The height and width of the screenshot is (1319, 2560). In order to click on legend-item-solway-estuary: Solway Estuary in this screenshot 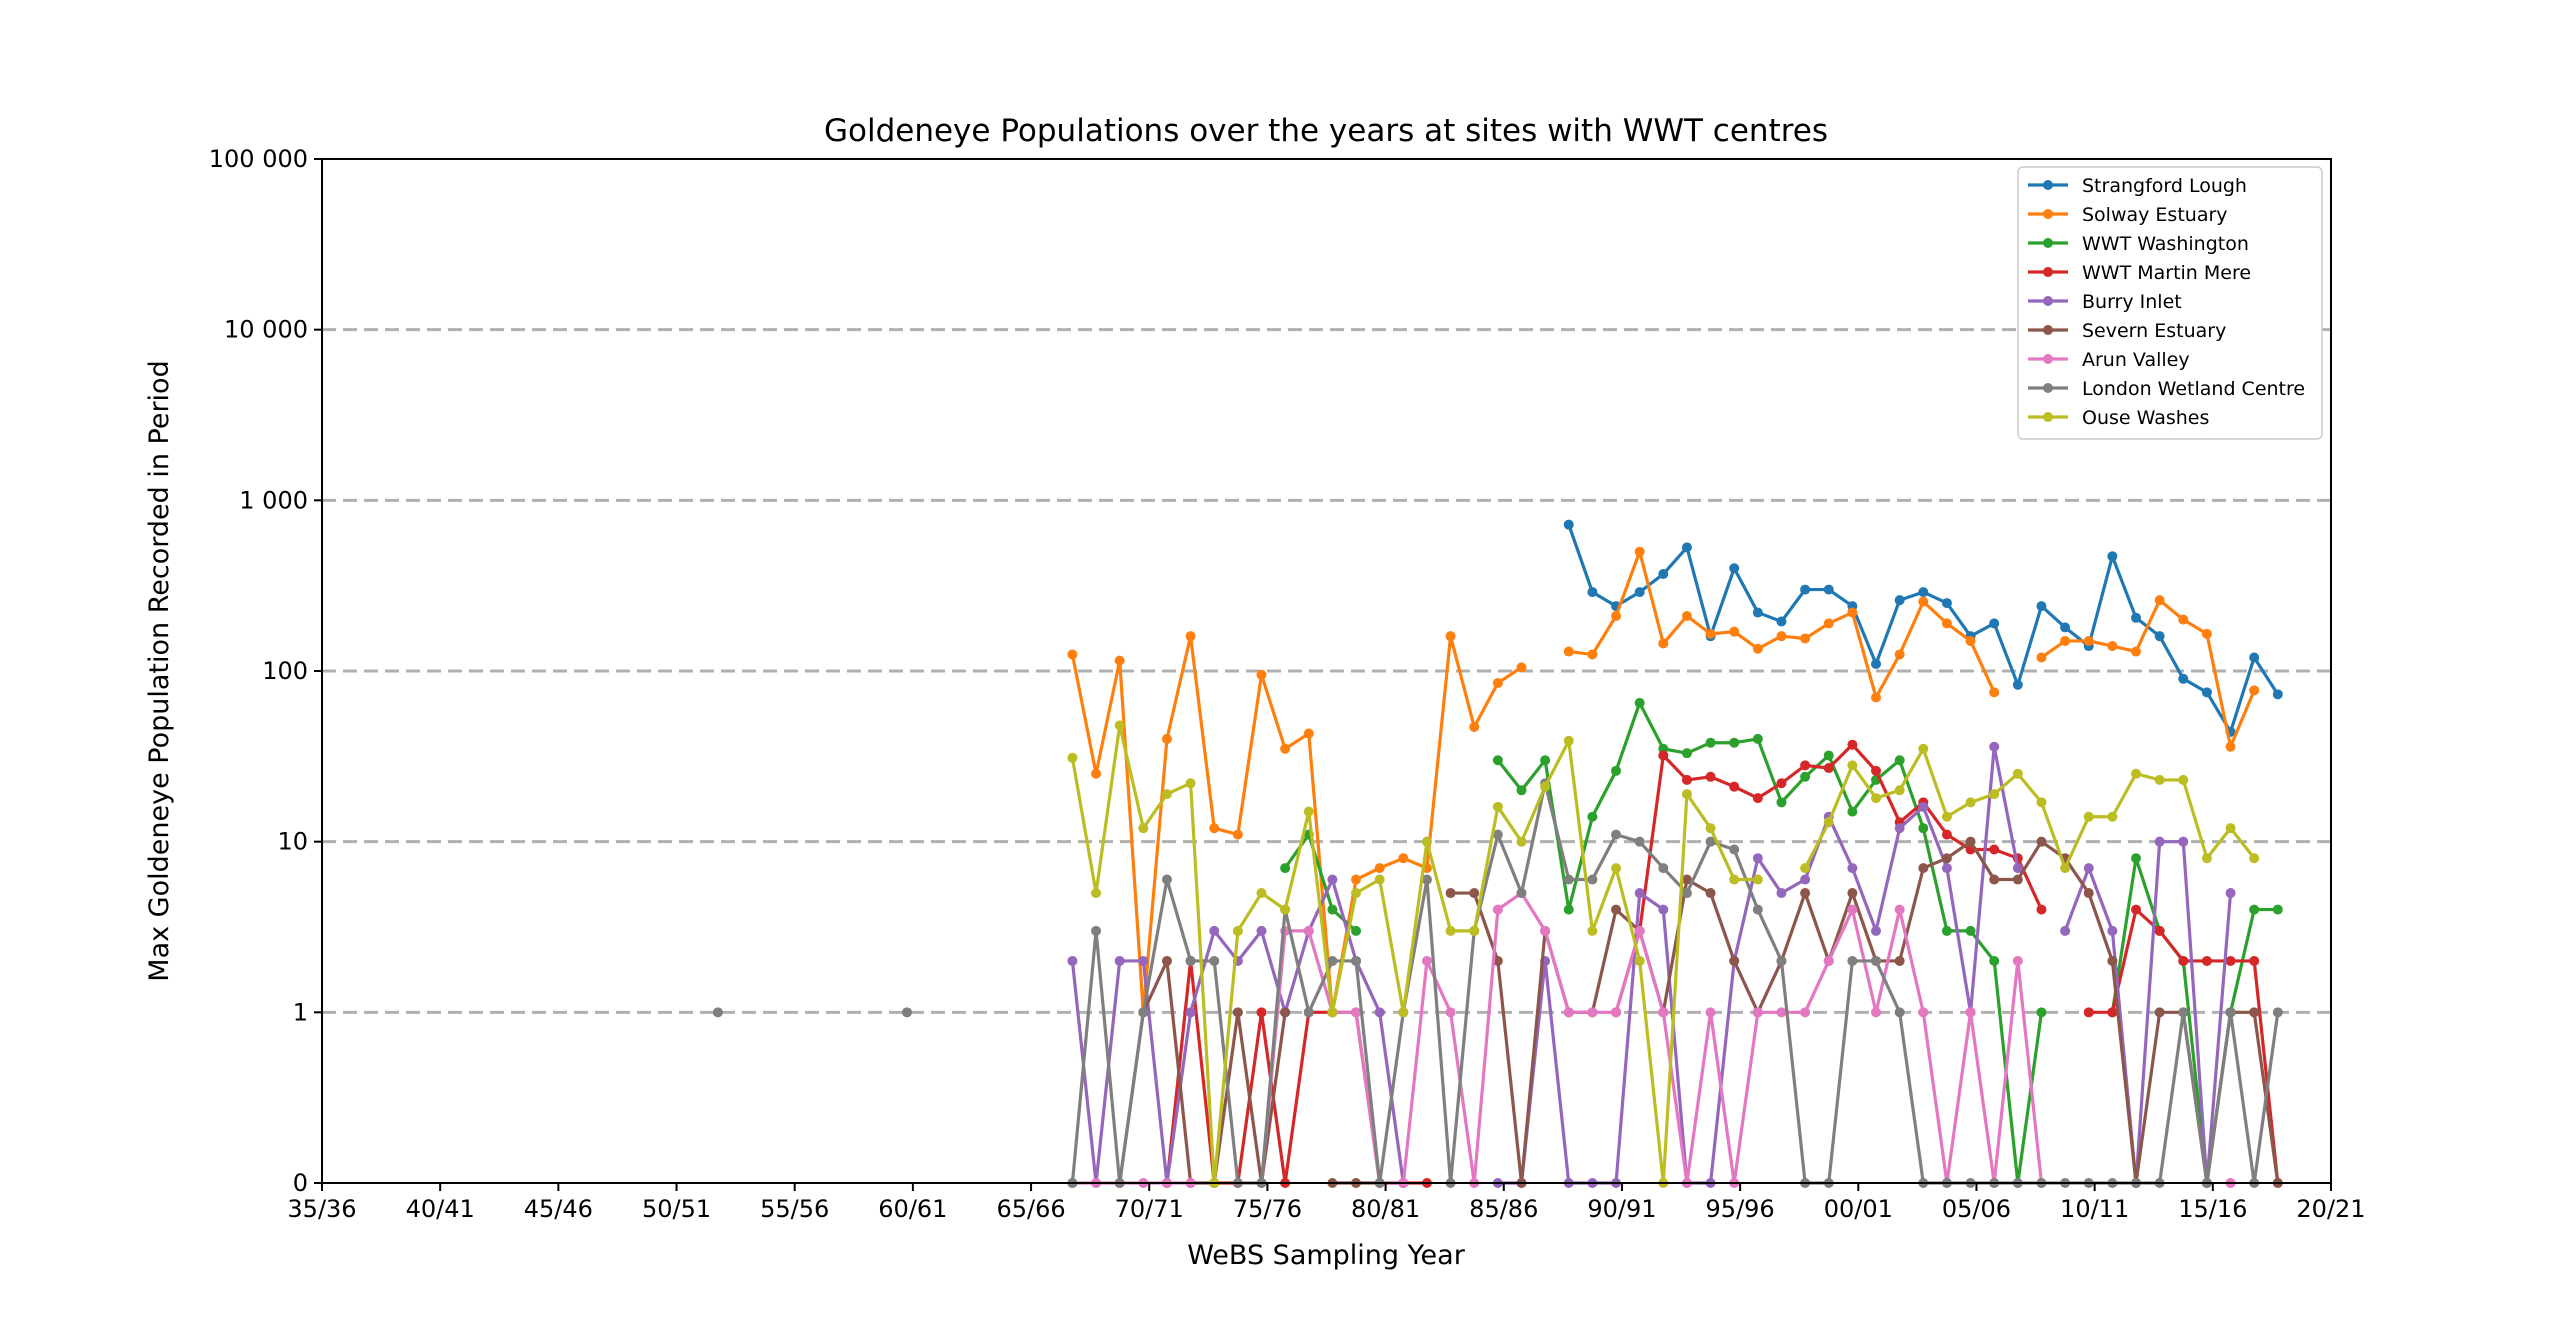, I will do `click(2128, 215)`.